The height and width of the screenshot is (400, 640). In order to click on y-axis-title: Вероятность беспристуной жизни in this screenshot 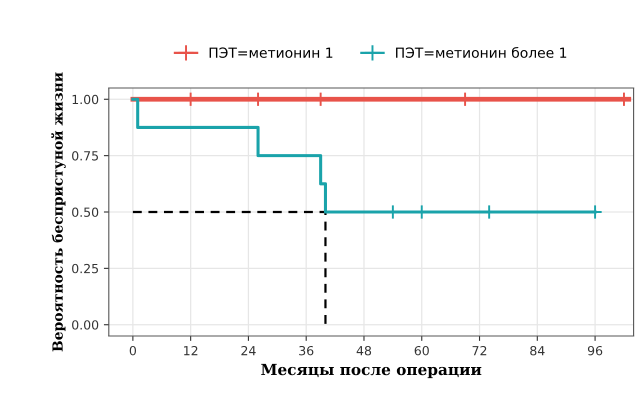, I will do `click(58, 212)`.